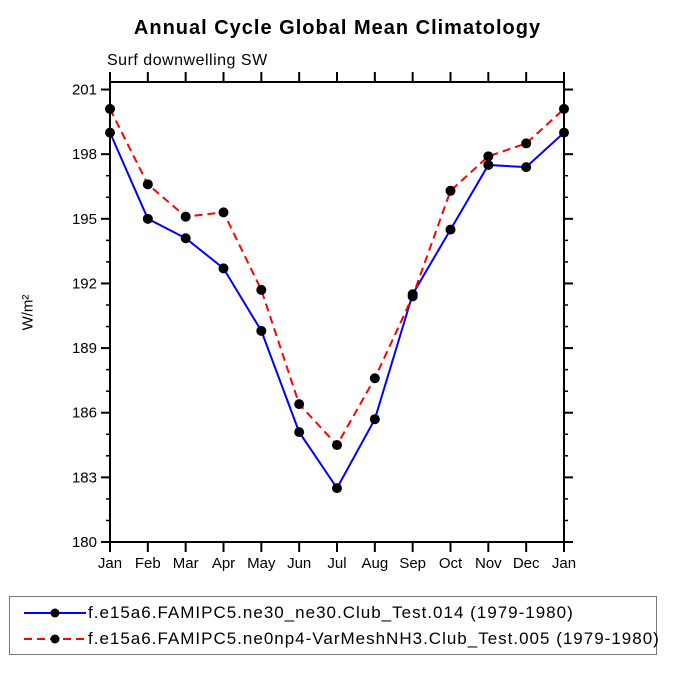 Image resolution: width=675 pixels, height=675 pixels. I want to click on x-tick-label: Jun, so click(299, 563).